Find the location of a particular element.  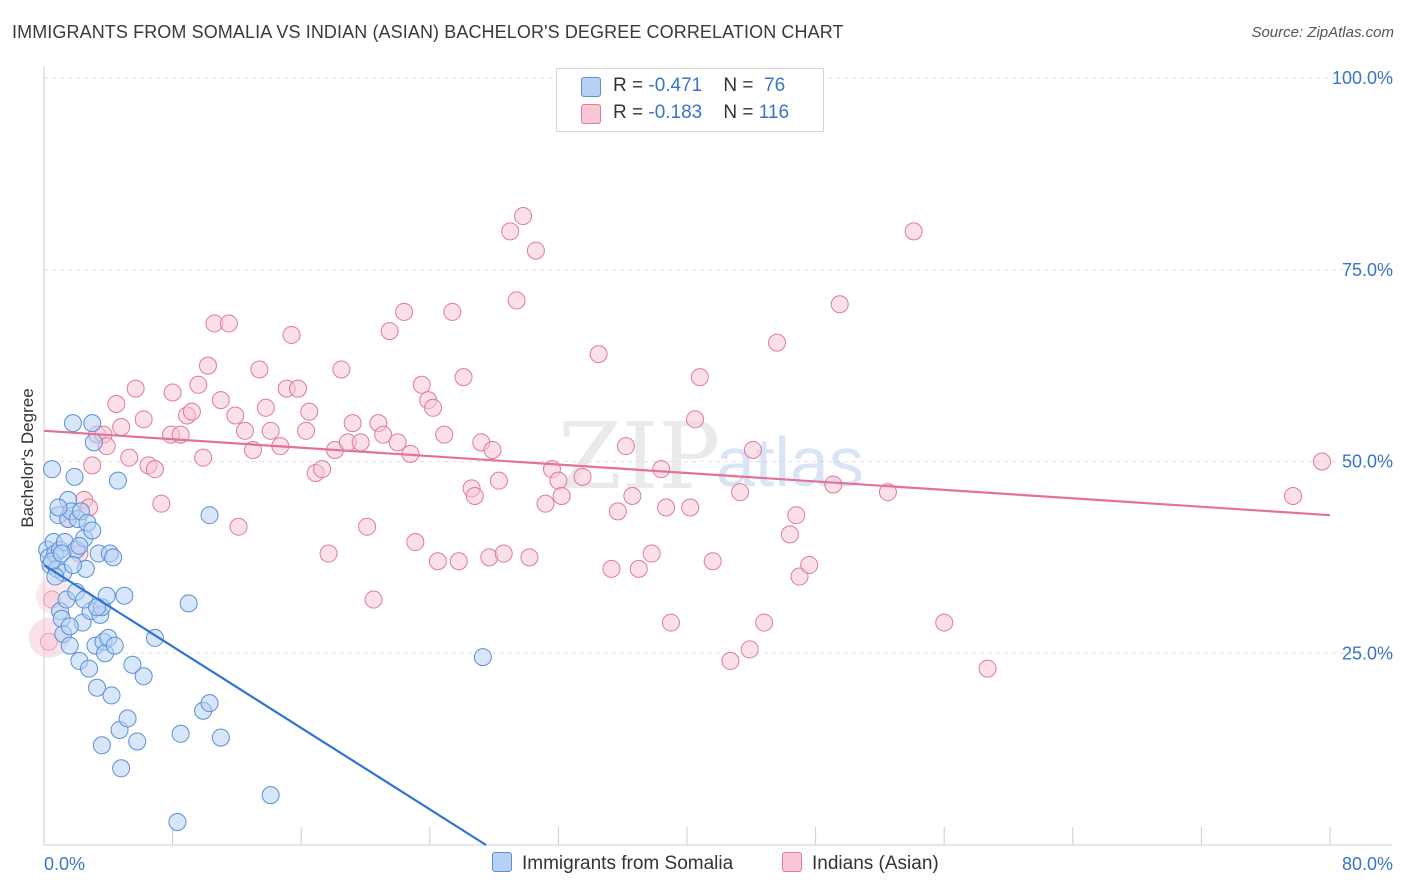

legend-n-value-somalia: 76 is located at coordinates (775, 85).